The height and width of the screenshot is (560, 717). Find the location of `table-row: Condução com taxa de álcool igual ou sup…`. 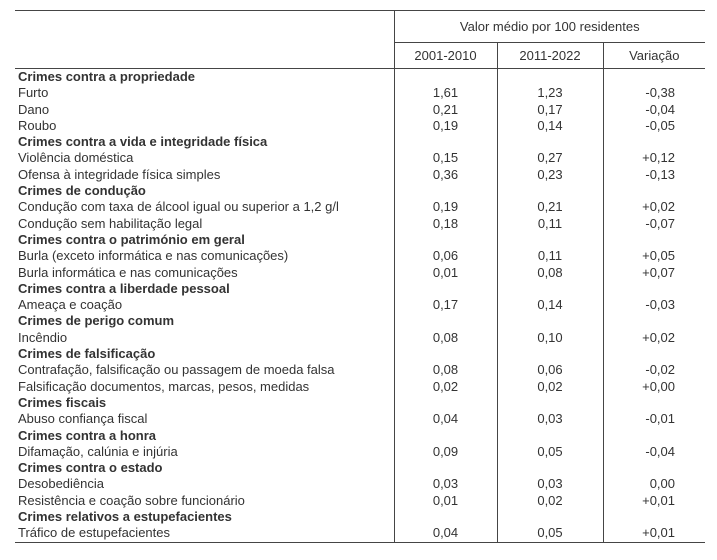

table-row: Condução com taxa de álcool igual ou sup… is located at coordinates (360, 207).